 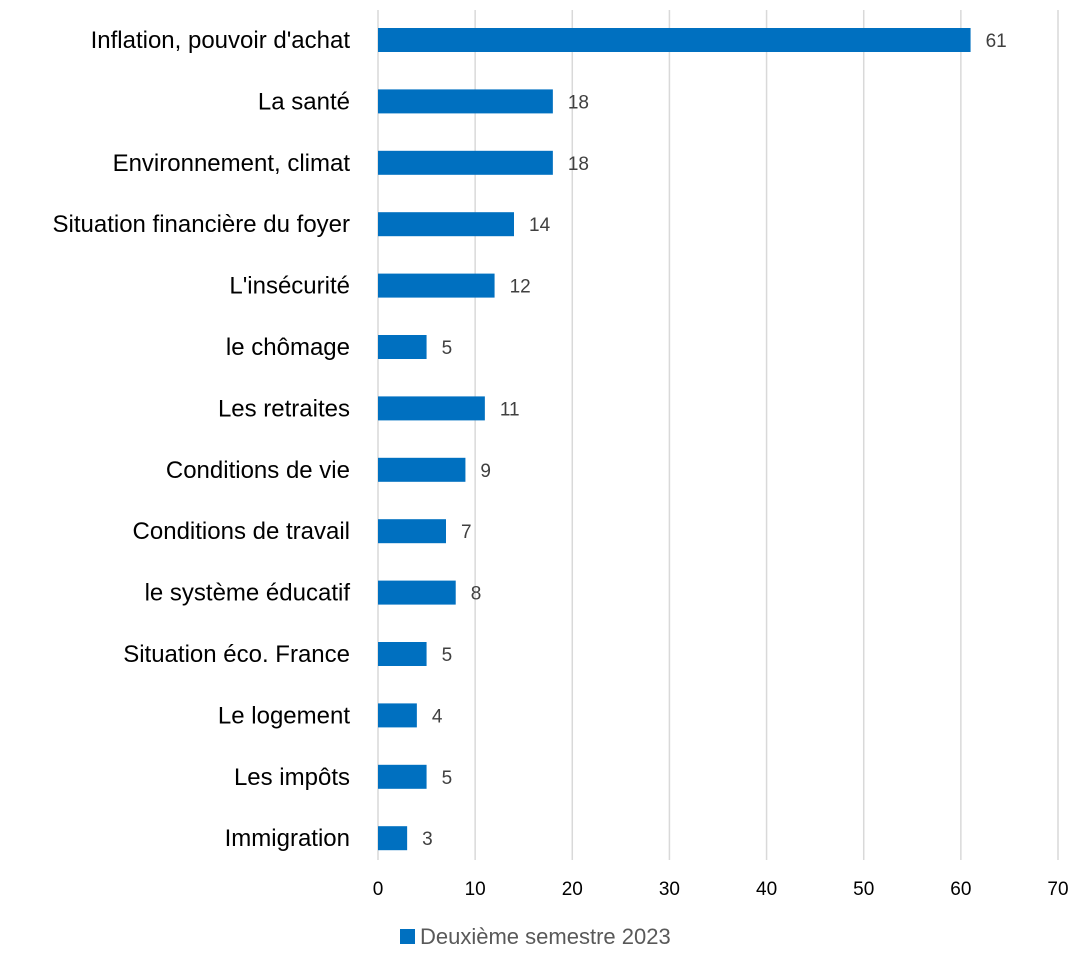 I want to click on category-label: Les retraites, so click(x=284, y=408).